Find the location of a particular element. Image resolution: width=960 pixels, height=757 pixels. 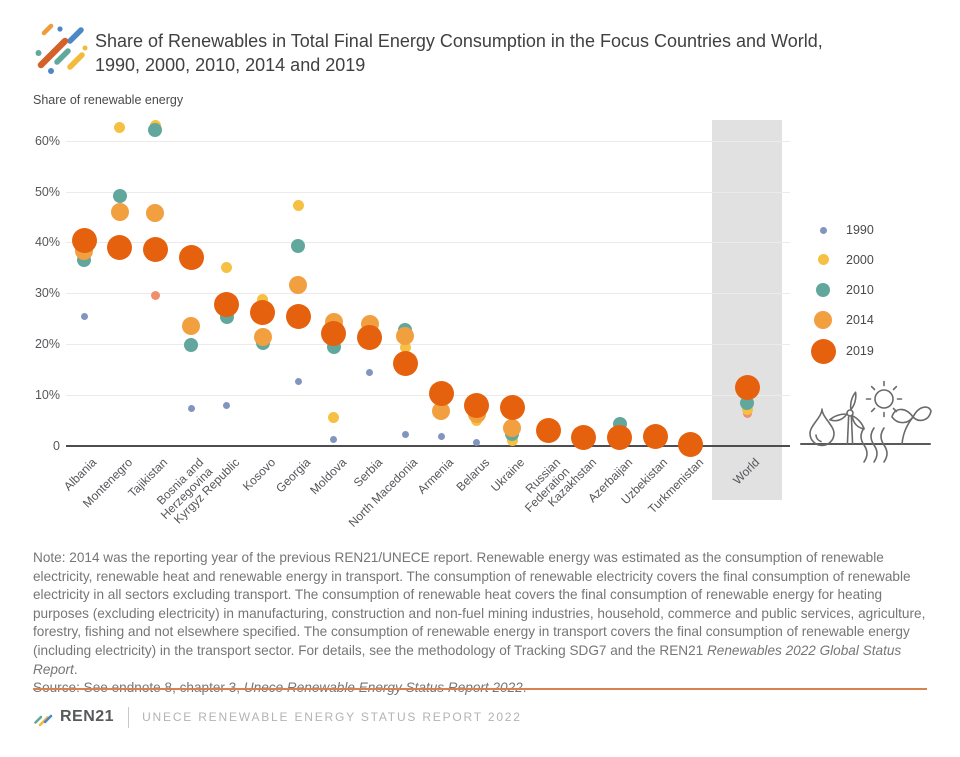

y-tick-label: 10% is located at coordinates (47, 395).